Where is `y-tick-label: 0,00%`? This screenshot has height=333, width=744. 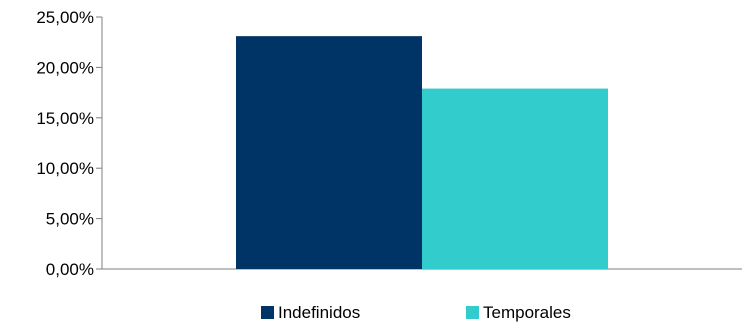
y-tick-label: 0,00% is located at coordinates (70, 269).